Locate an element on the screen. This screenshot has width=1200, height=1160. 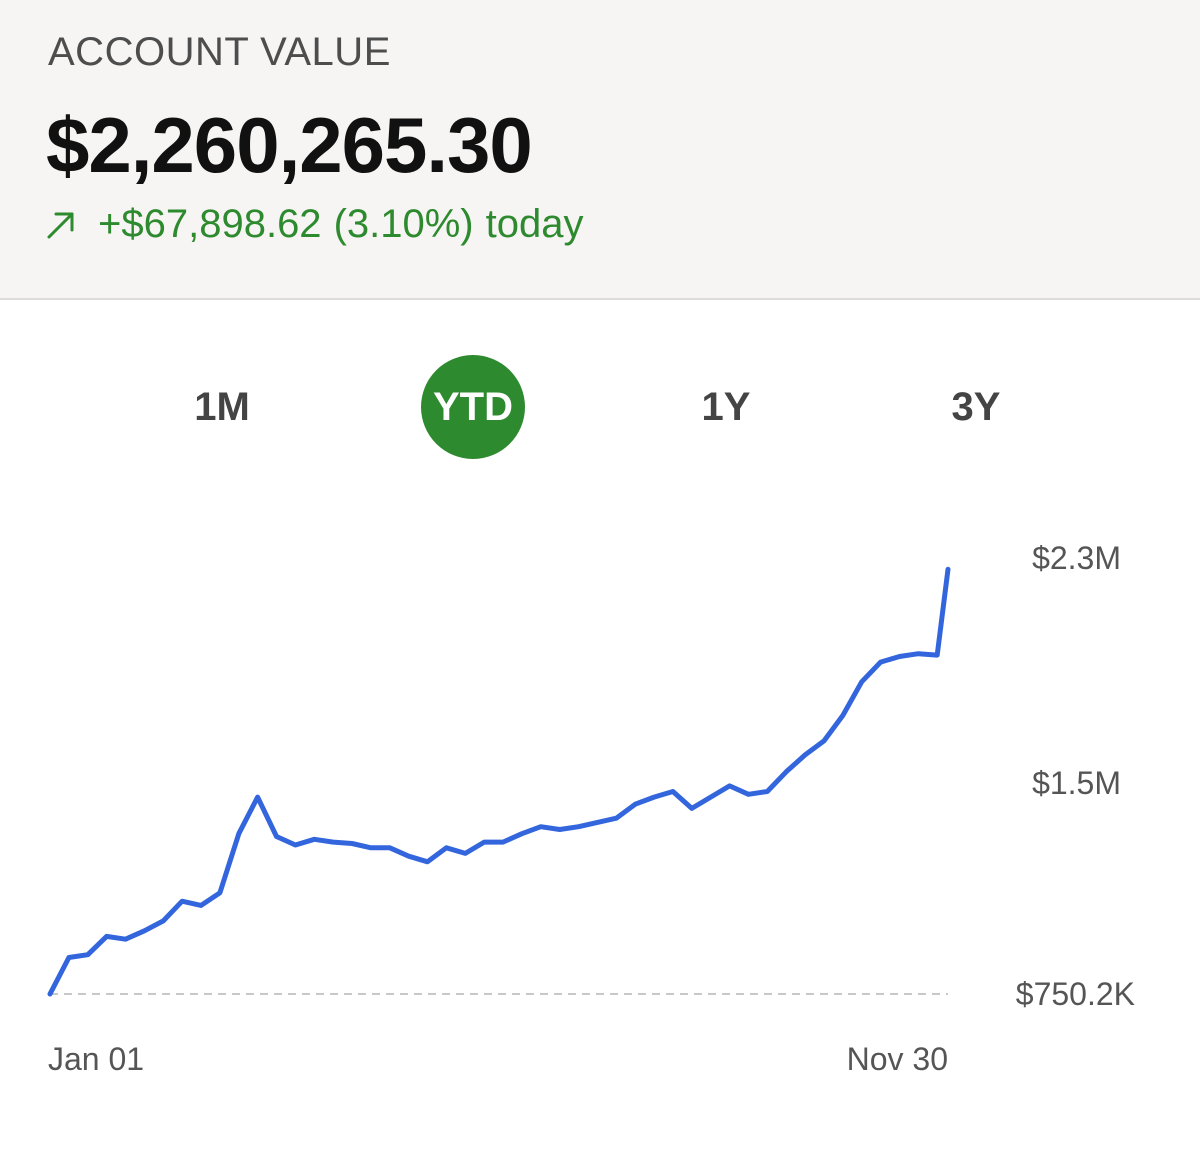
range-tab-ytd: YTD is located at coordinates (473, 407).